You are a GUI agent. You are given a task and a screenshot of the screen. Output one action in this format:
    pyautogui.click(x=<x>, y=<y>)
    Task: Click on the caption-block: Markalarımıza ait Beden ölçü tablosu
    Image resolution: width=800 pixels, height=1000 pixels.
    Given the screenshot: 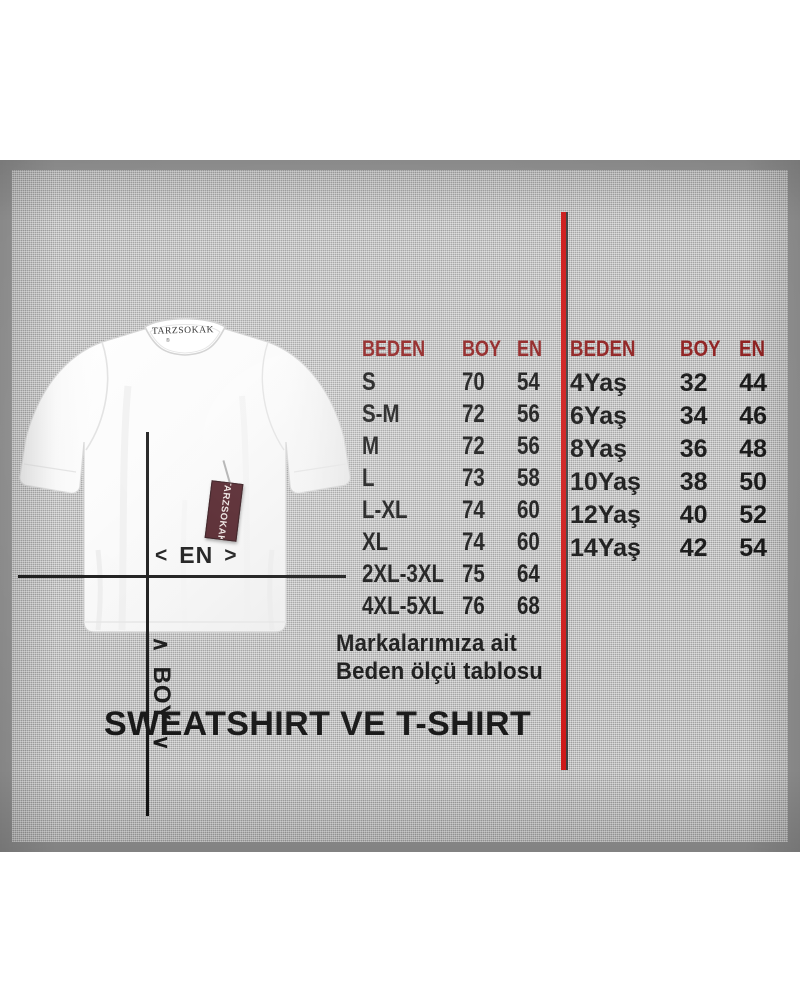 What is the action you would take?
    pyautogui.click(x=448, y=658)
    